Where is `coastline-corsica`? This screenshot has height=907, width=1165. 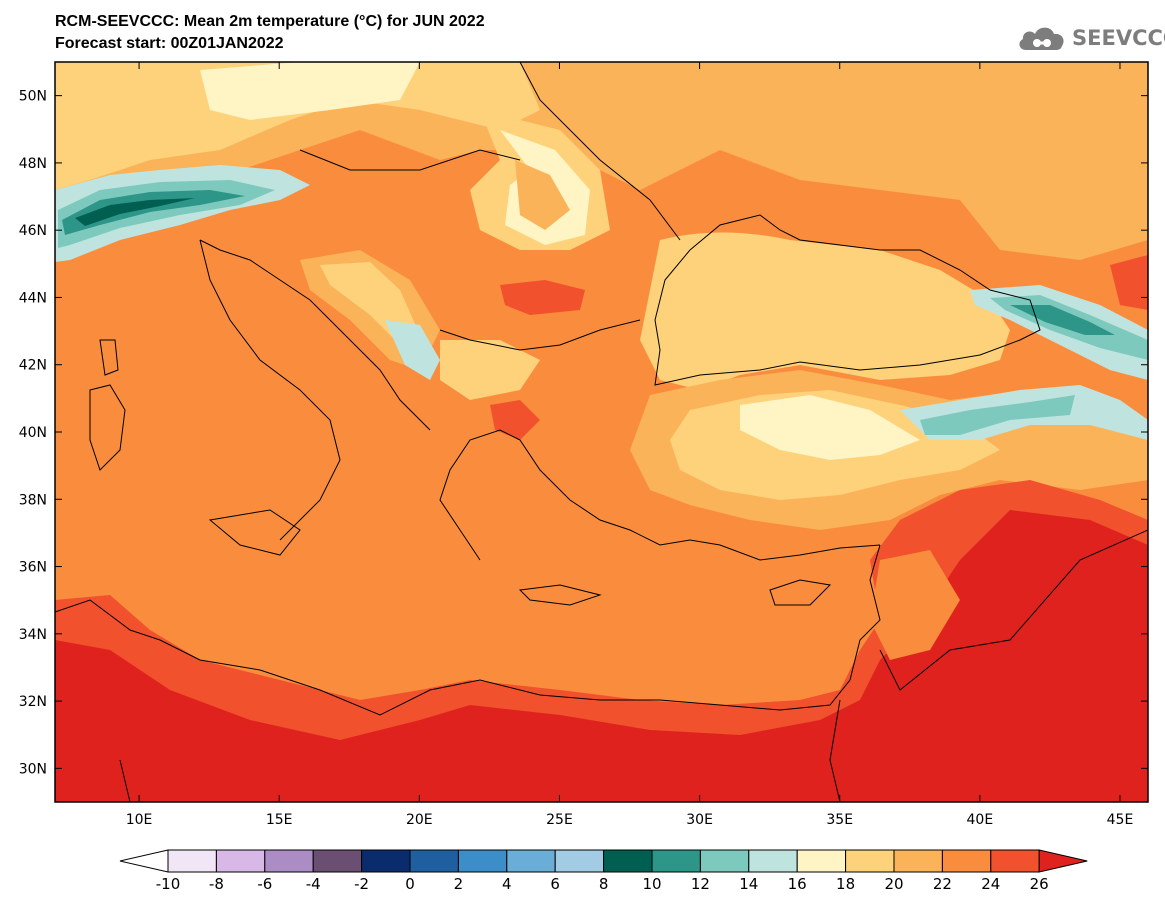
coastline-corsica is located at coordinates (109, 357).